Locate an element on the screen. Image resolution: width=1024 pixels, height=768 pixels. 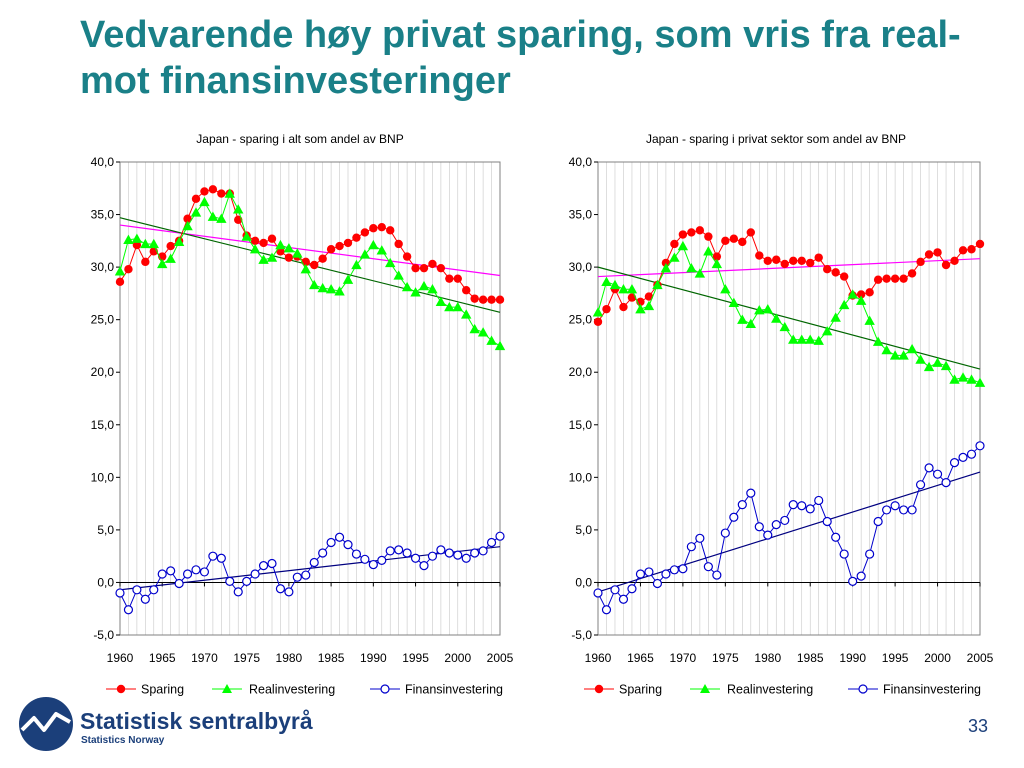
y-tick-label: 0,0 is located at coordinates (583, 582).